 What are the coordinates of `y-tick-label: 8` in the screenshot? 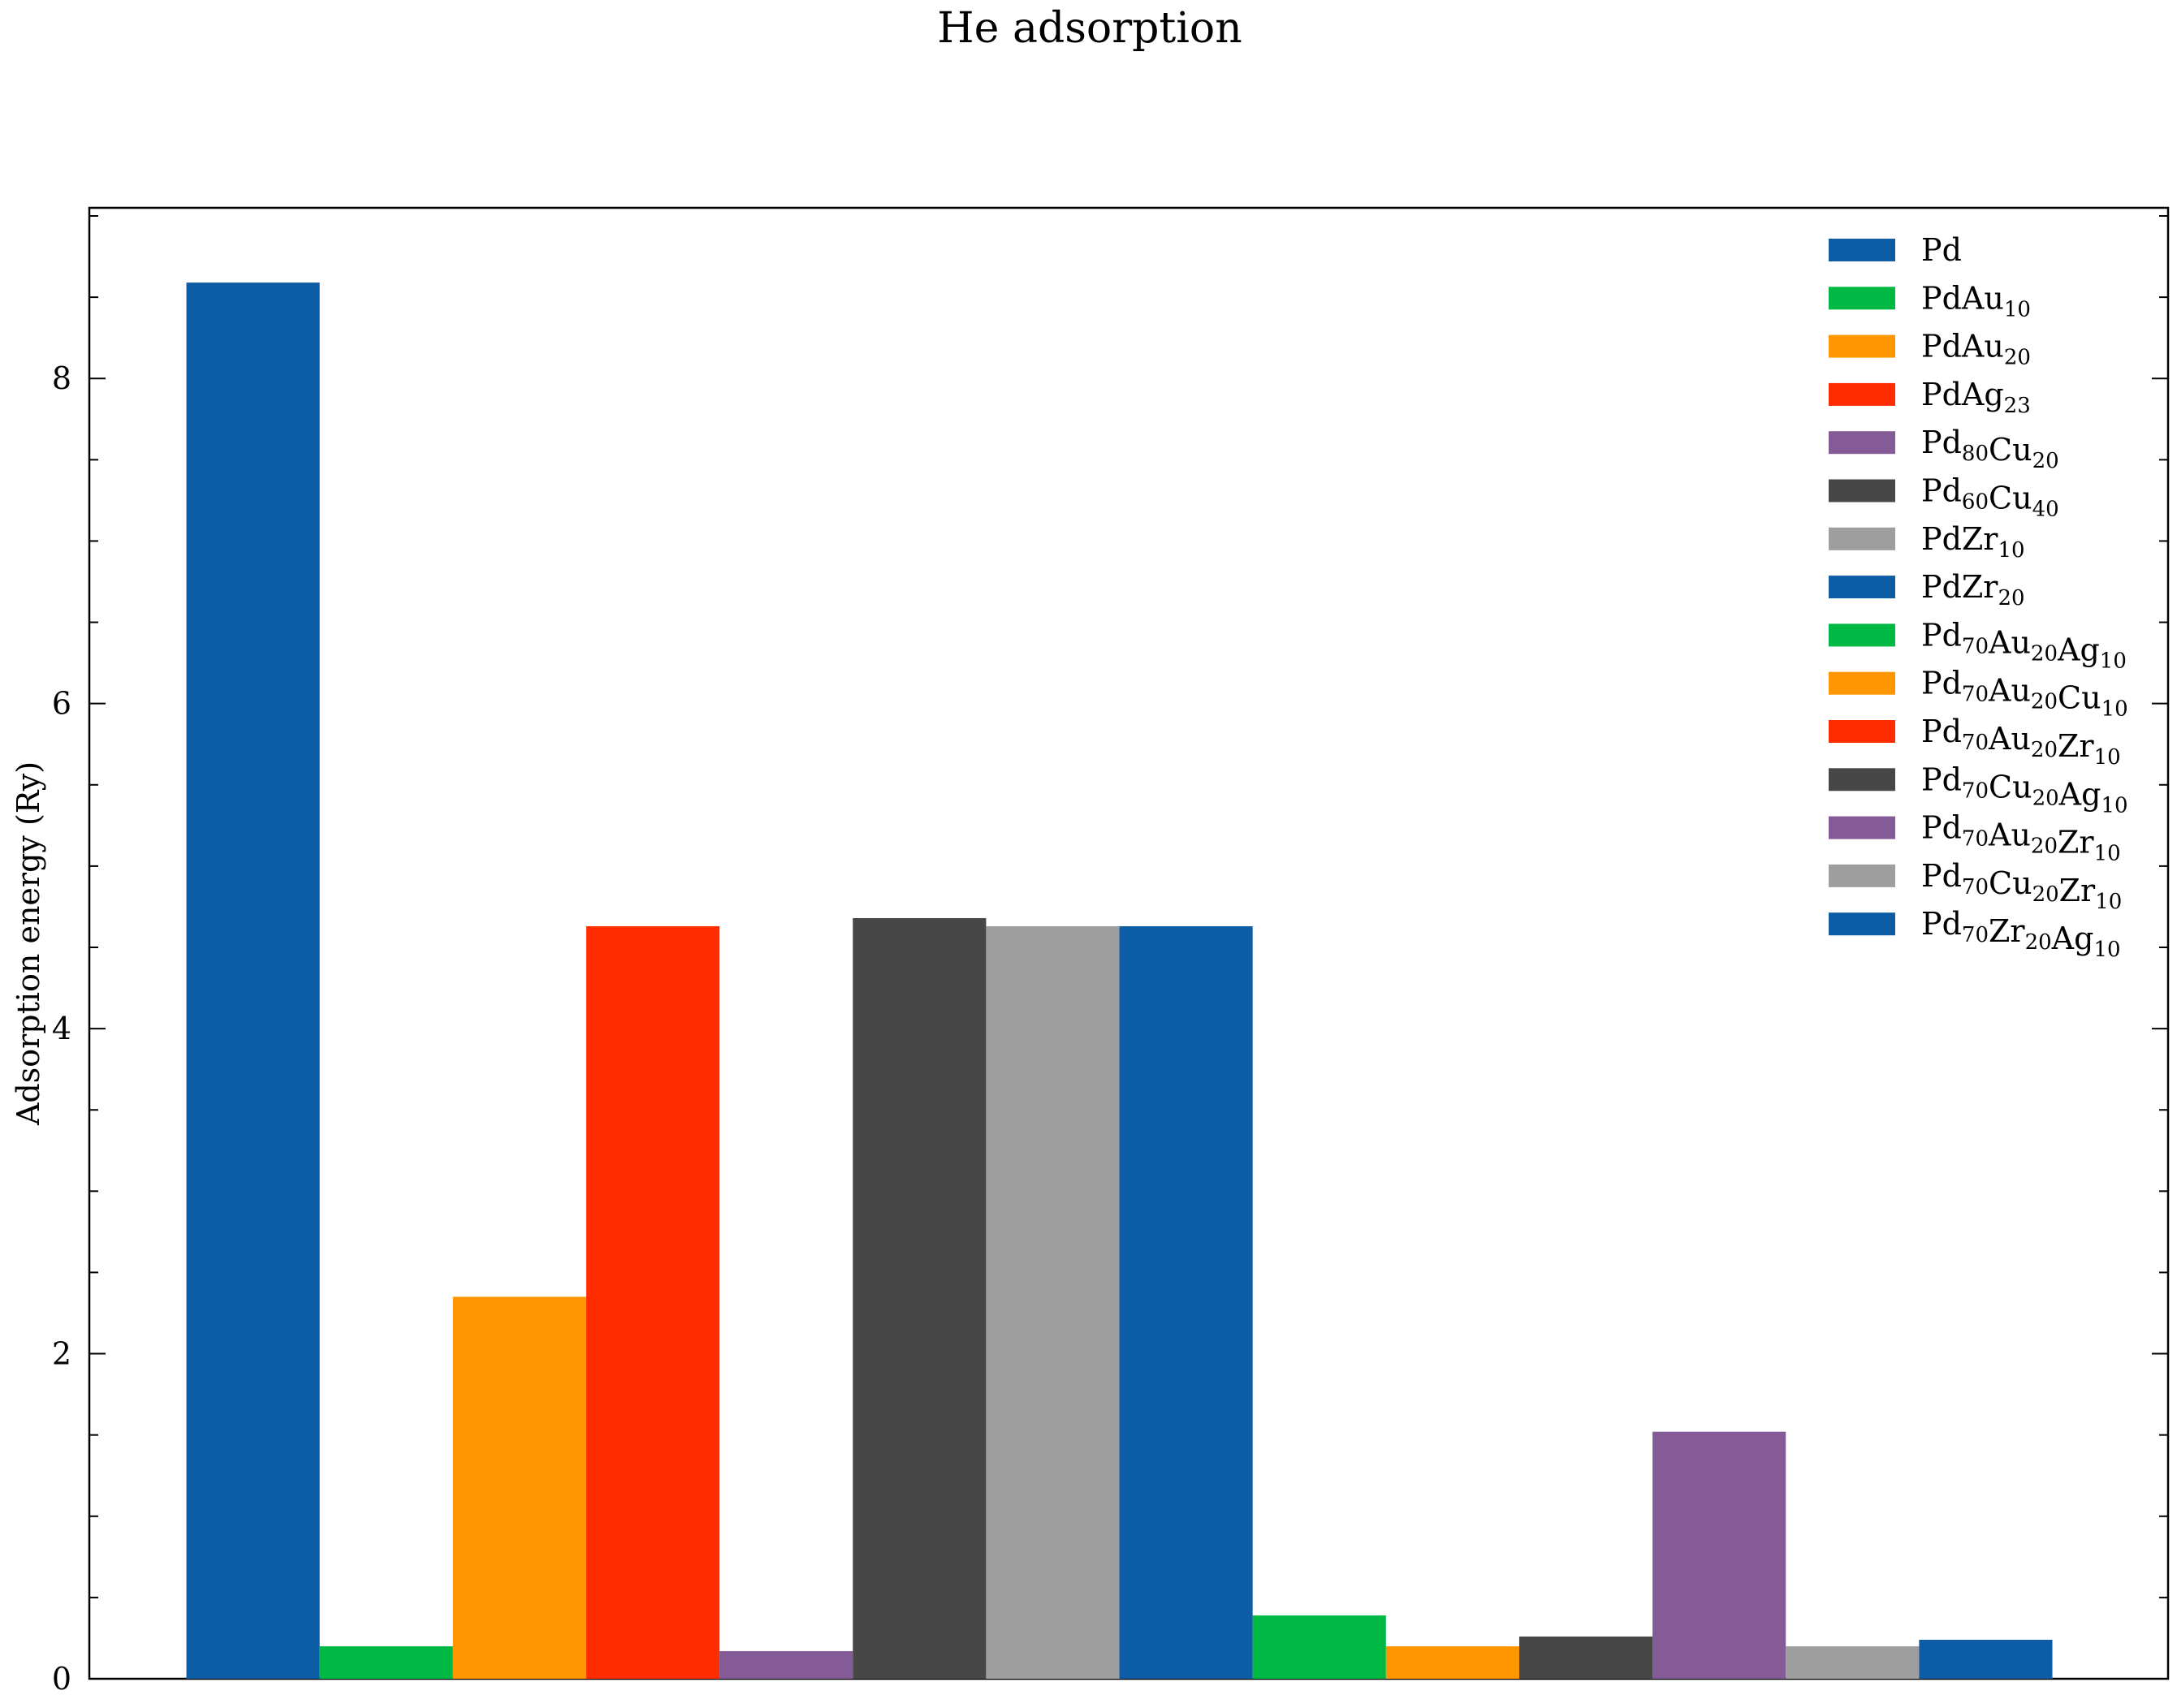 It's located at (61, 378).